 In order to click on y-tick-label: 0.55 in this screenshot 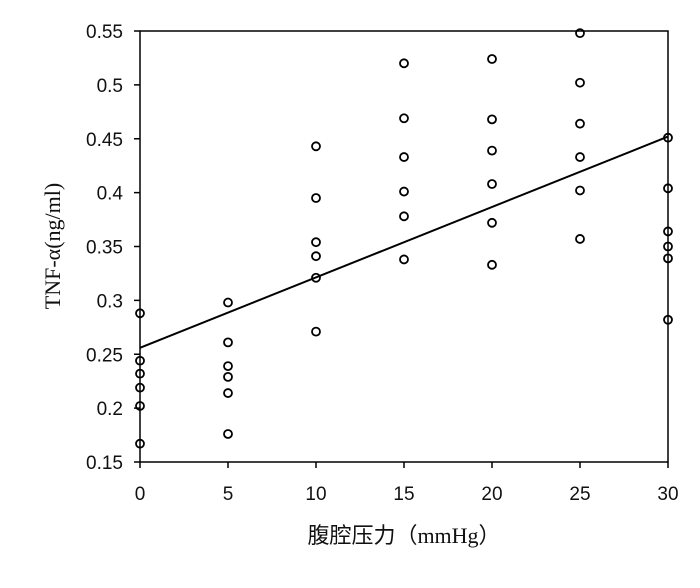, I will do `click(104, 32)`.